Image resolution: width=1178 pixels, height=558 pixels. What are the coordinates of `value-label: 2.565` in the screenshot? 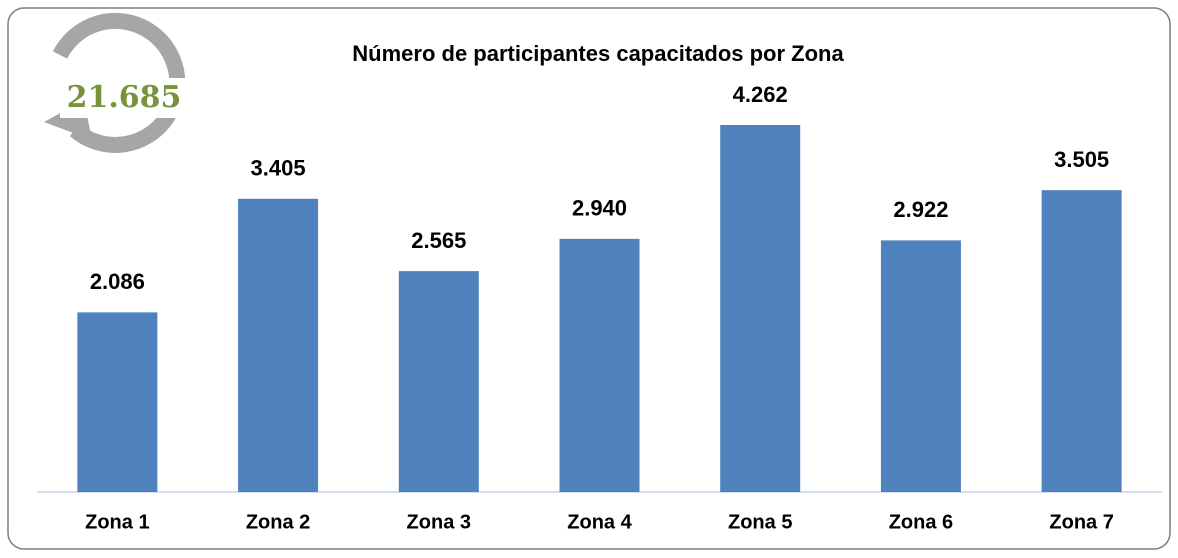 It's located at (438, 240).